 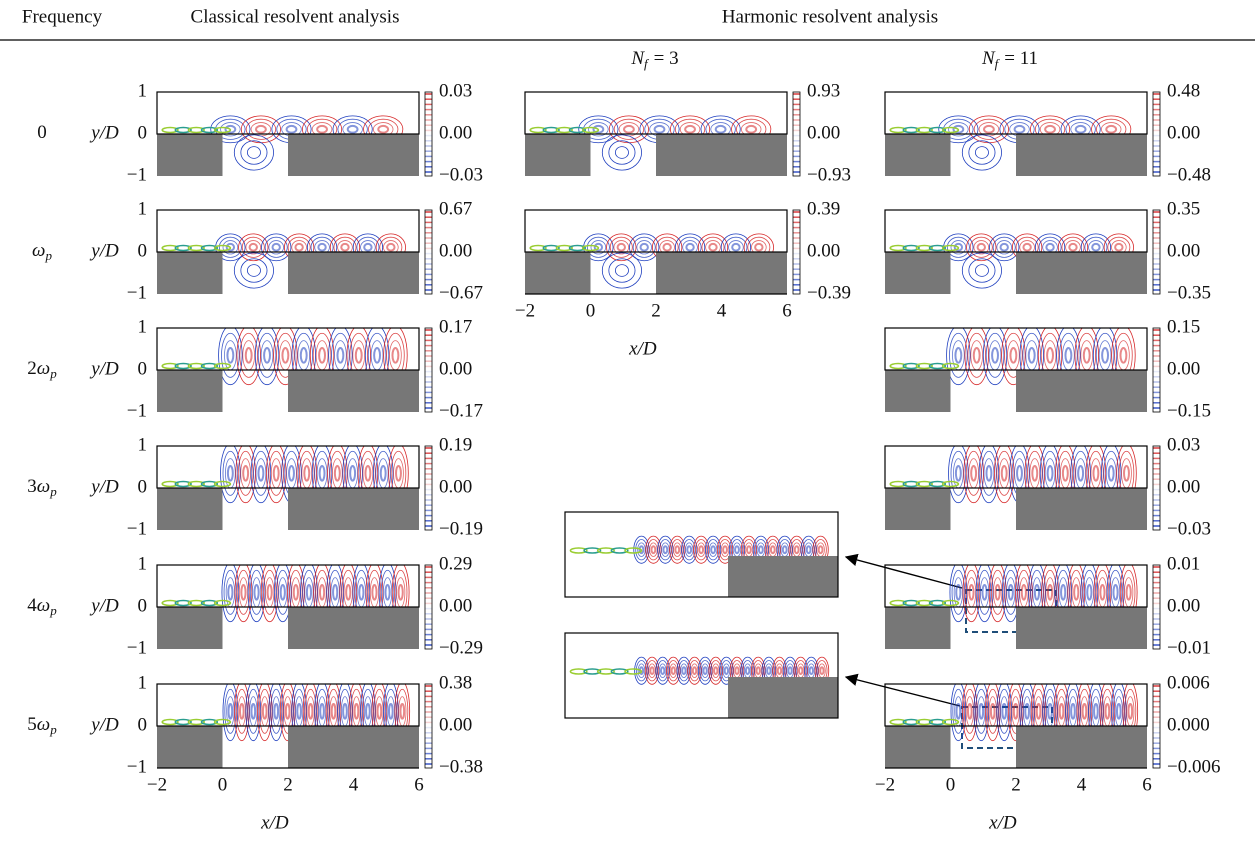 I want to click on colorbar-tick: 0.48, so click(x=1183, y=90).